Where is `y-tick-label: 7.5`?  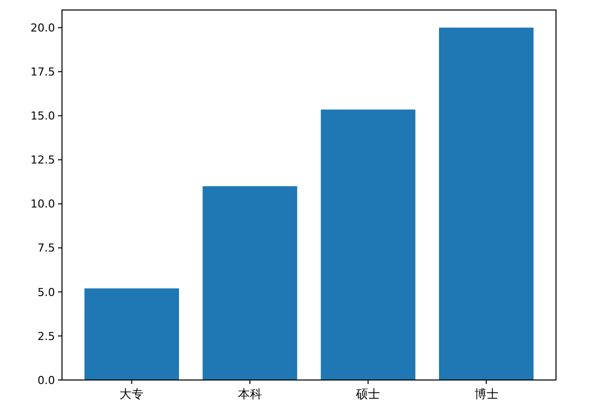 y-tick-label: 7.5 is located at coordinates (46, 248).